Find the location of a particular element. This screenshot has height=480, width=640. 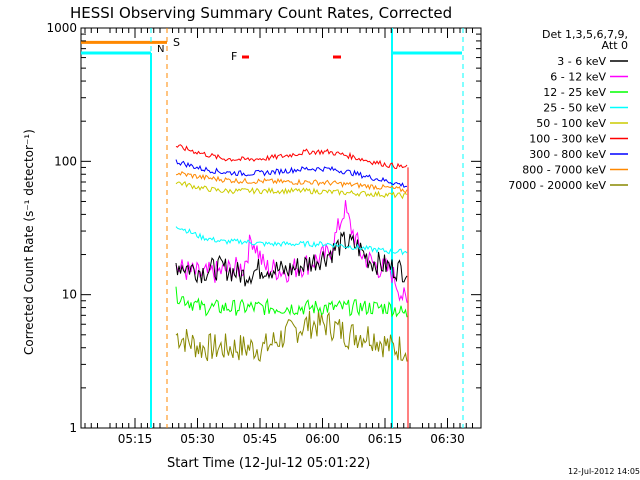

y-tick-label: 1 is located at coordinates (73, 428).